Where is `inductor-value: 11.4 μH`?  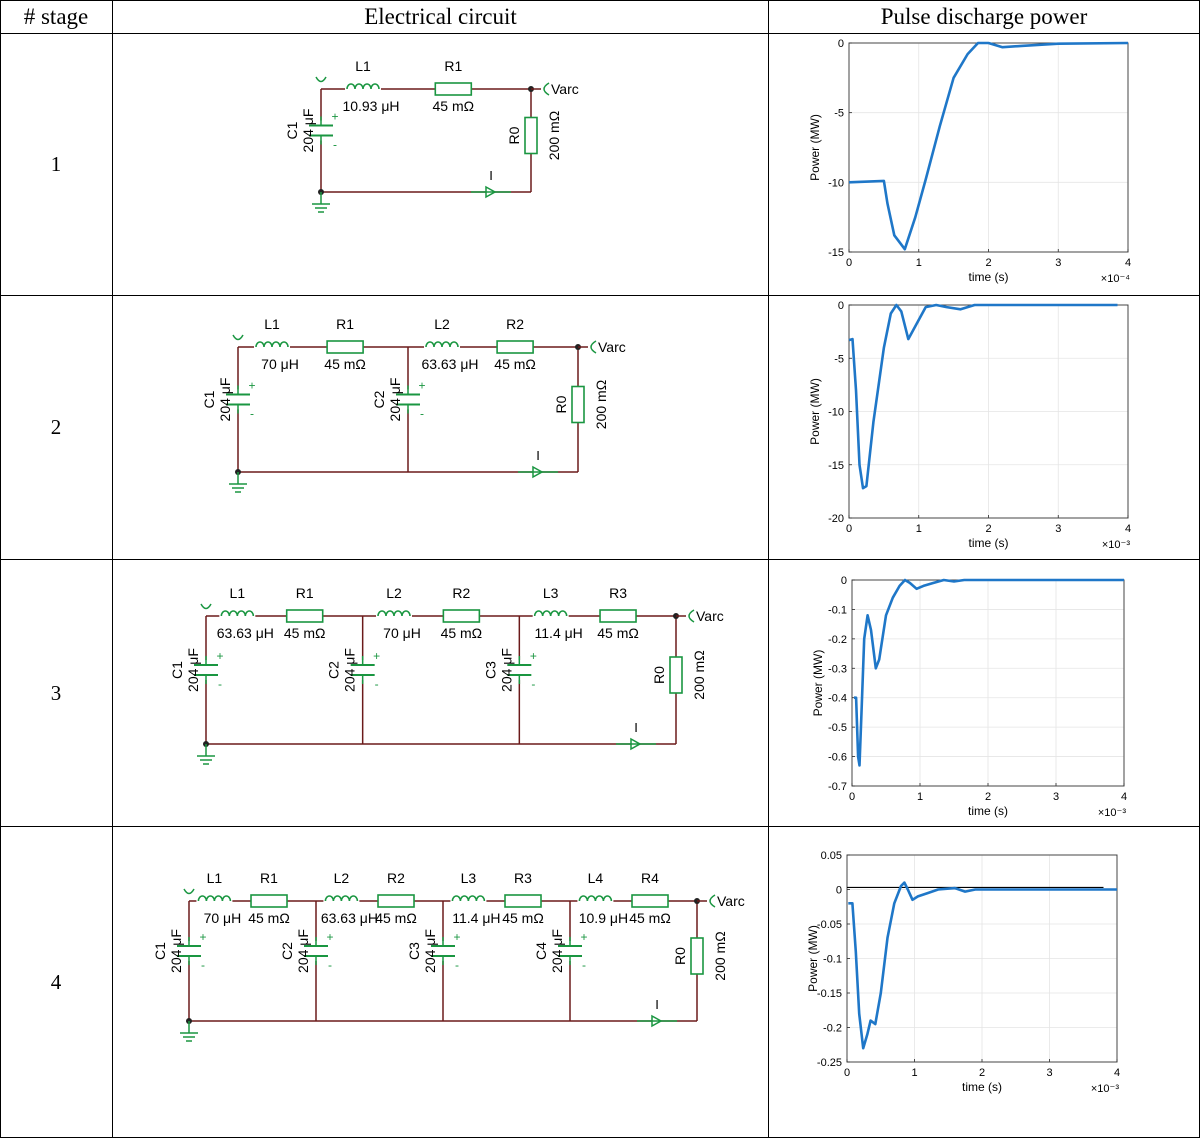
inductor-value: 11.4 μH is located at coordinates (476, 918).